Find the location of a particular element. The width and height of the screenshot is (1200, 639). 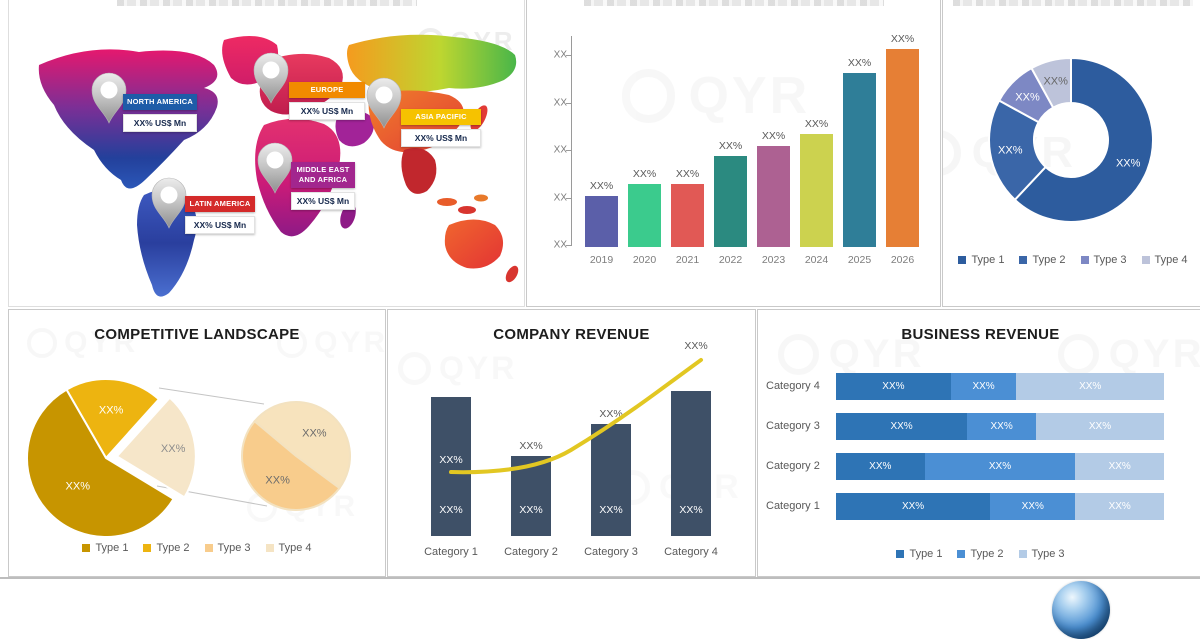

legend-item: Type 4 is located at coordinates (288, 548).